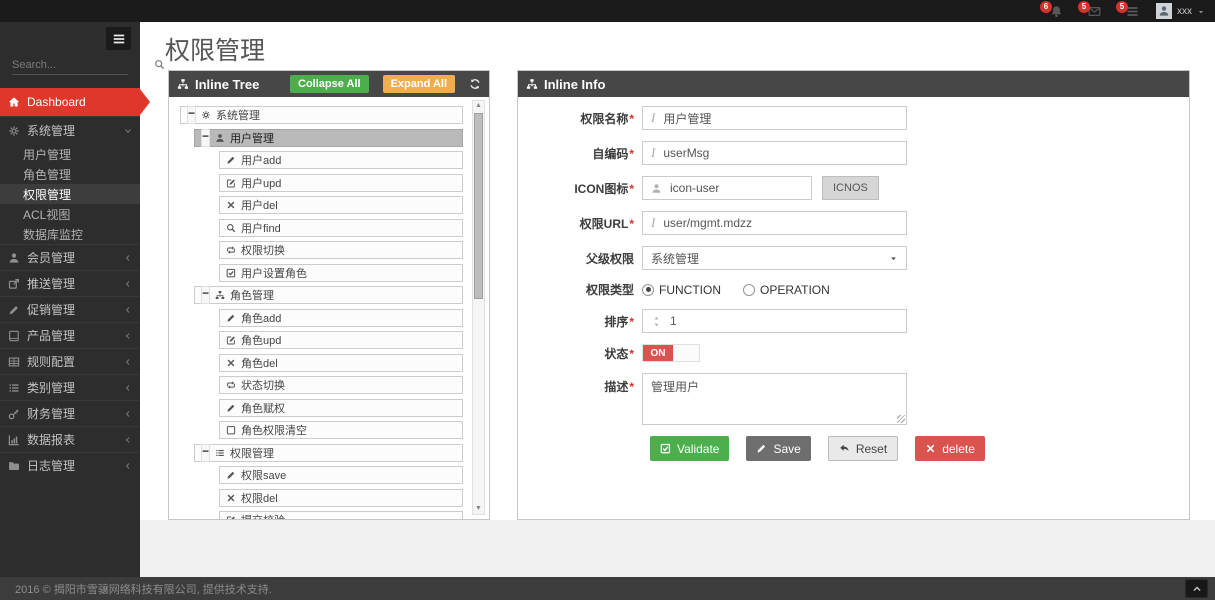  Describe the element at coordinates (70, 154) in the screenshot. I see `sidebar-subitem: 用户管理` at that location.